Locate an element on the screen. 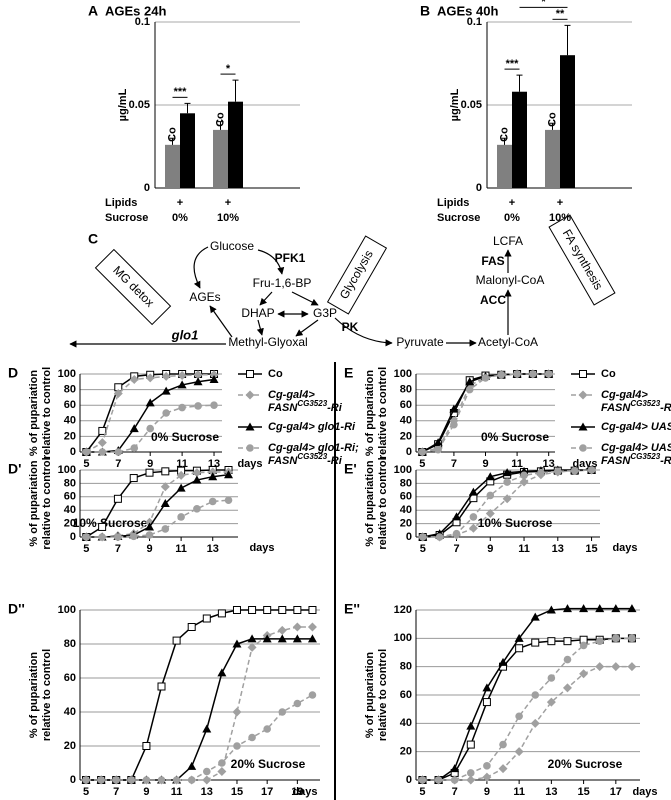 The width and height of the screenshot is (671, 800). node: G3P is located at coordinates (325, 313).